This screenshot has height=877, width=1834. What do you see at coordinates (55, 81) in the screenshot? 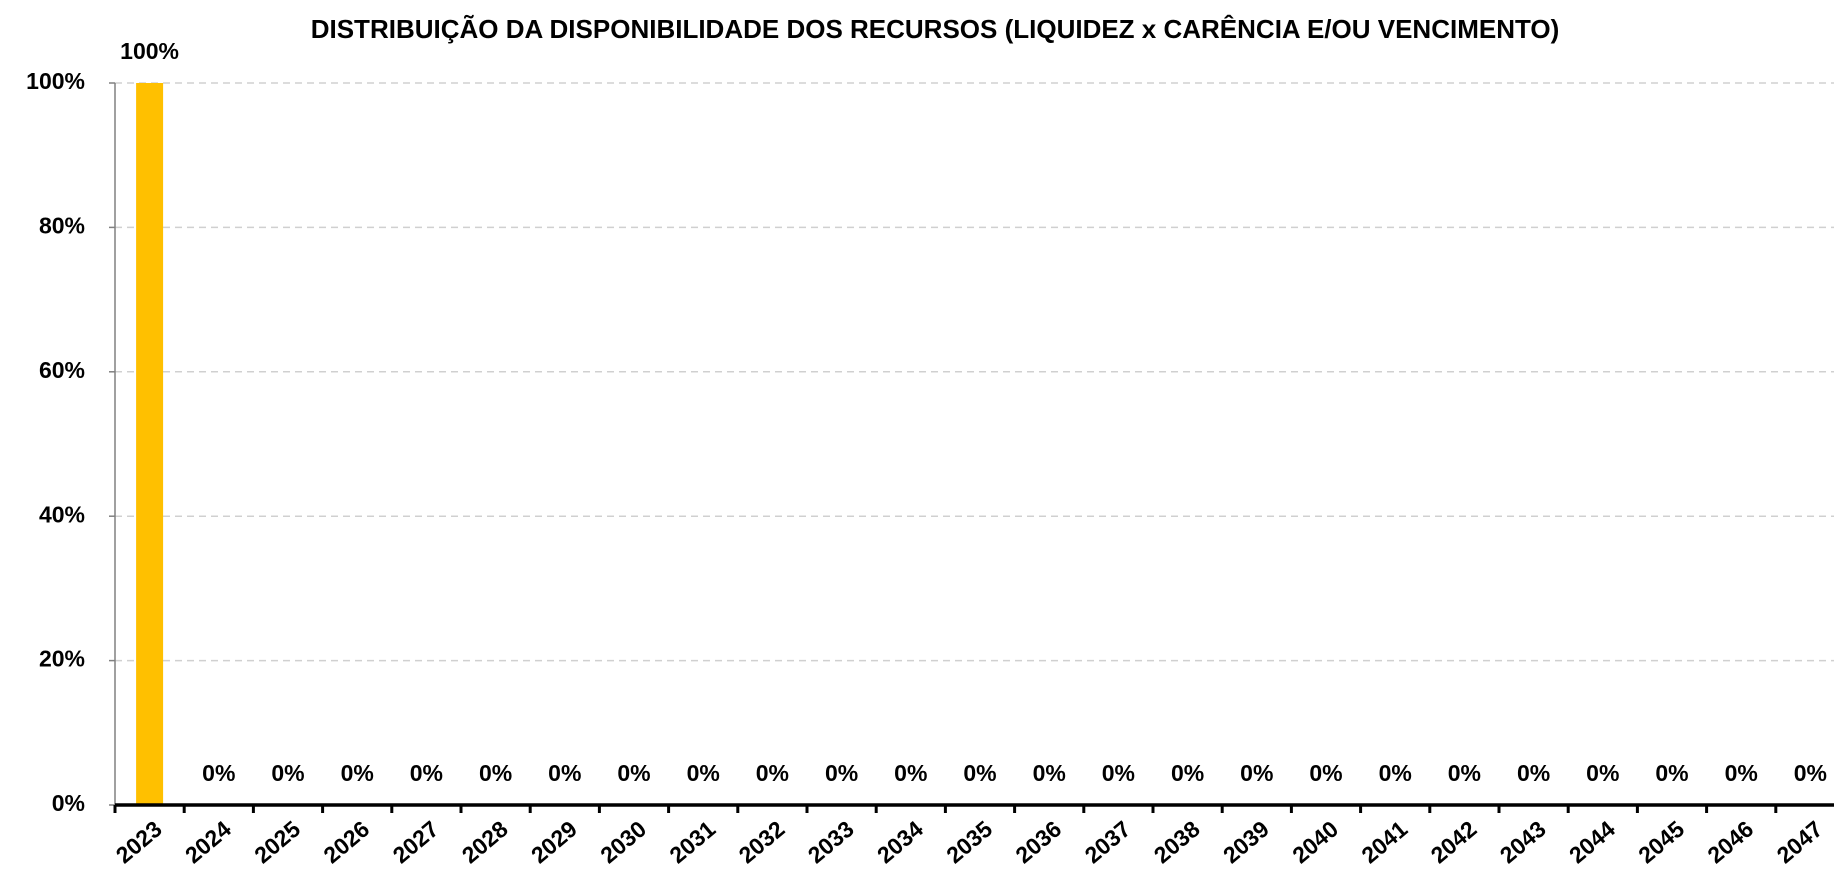
I see `y-tick-label: 100%` at bounding box center [55, 81].